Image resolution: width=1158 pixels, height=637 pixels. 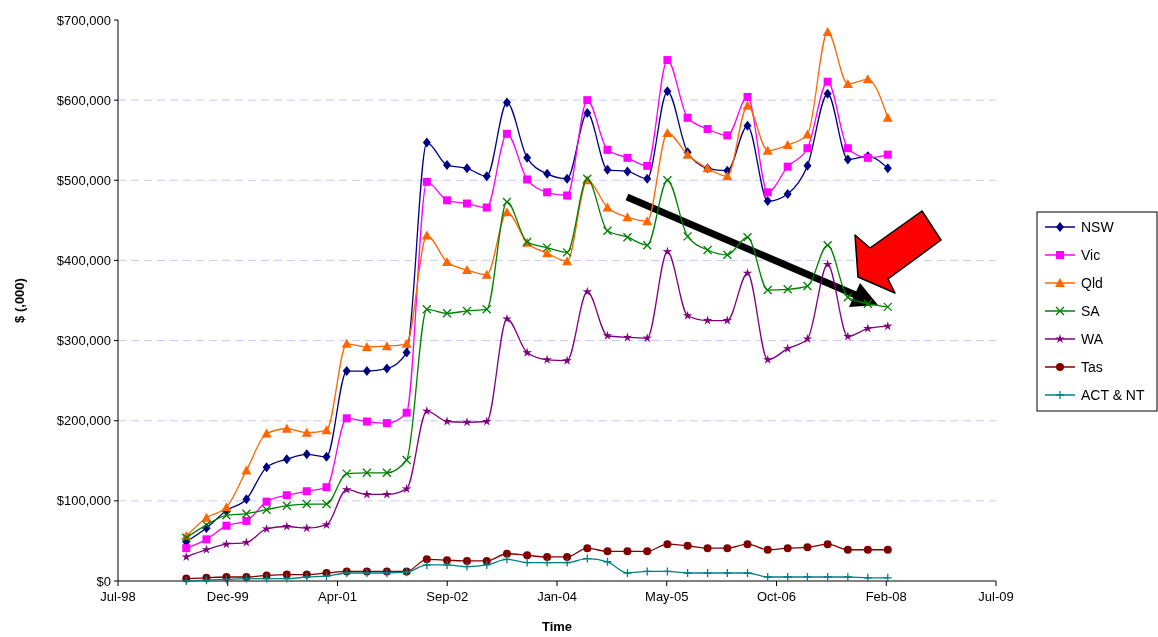 I want to click on x-tick-label: Sep-02, so click(x=447, y=596).